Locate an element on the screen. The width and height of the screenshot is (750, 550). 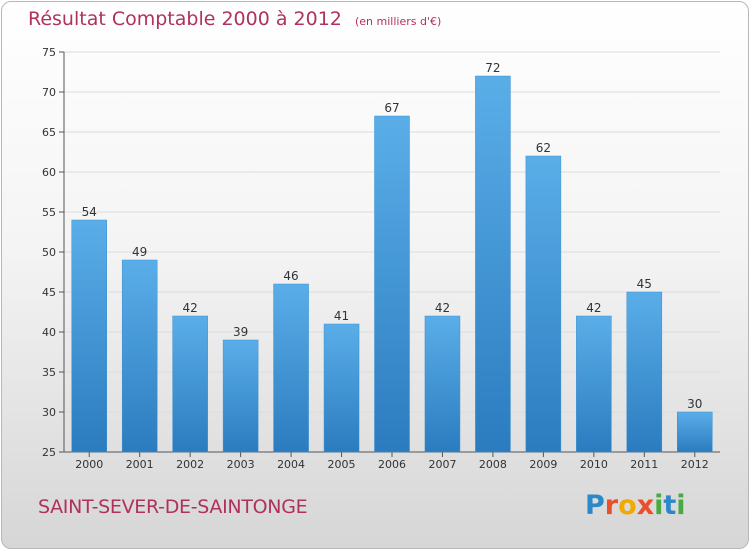
bar-2001 is located at coordinates (139, 356).